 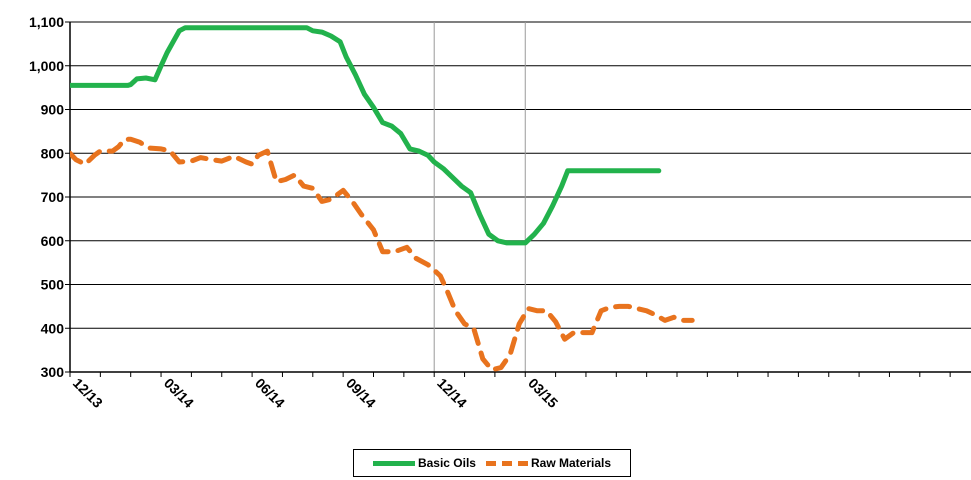 I want to click on legend-item-raw-materials: Raw Materials, so click(x=548, y=463).